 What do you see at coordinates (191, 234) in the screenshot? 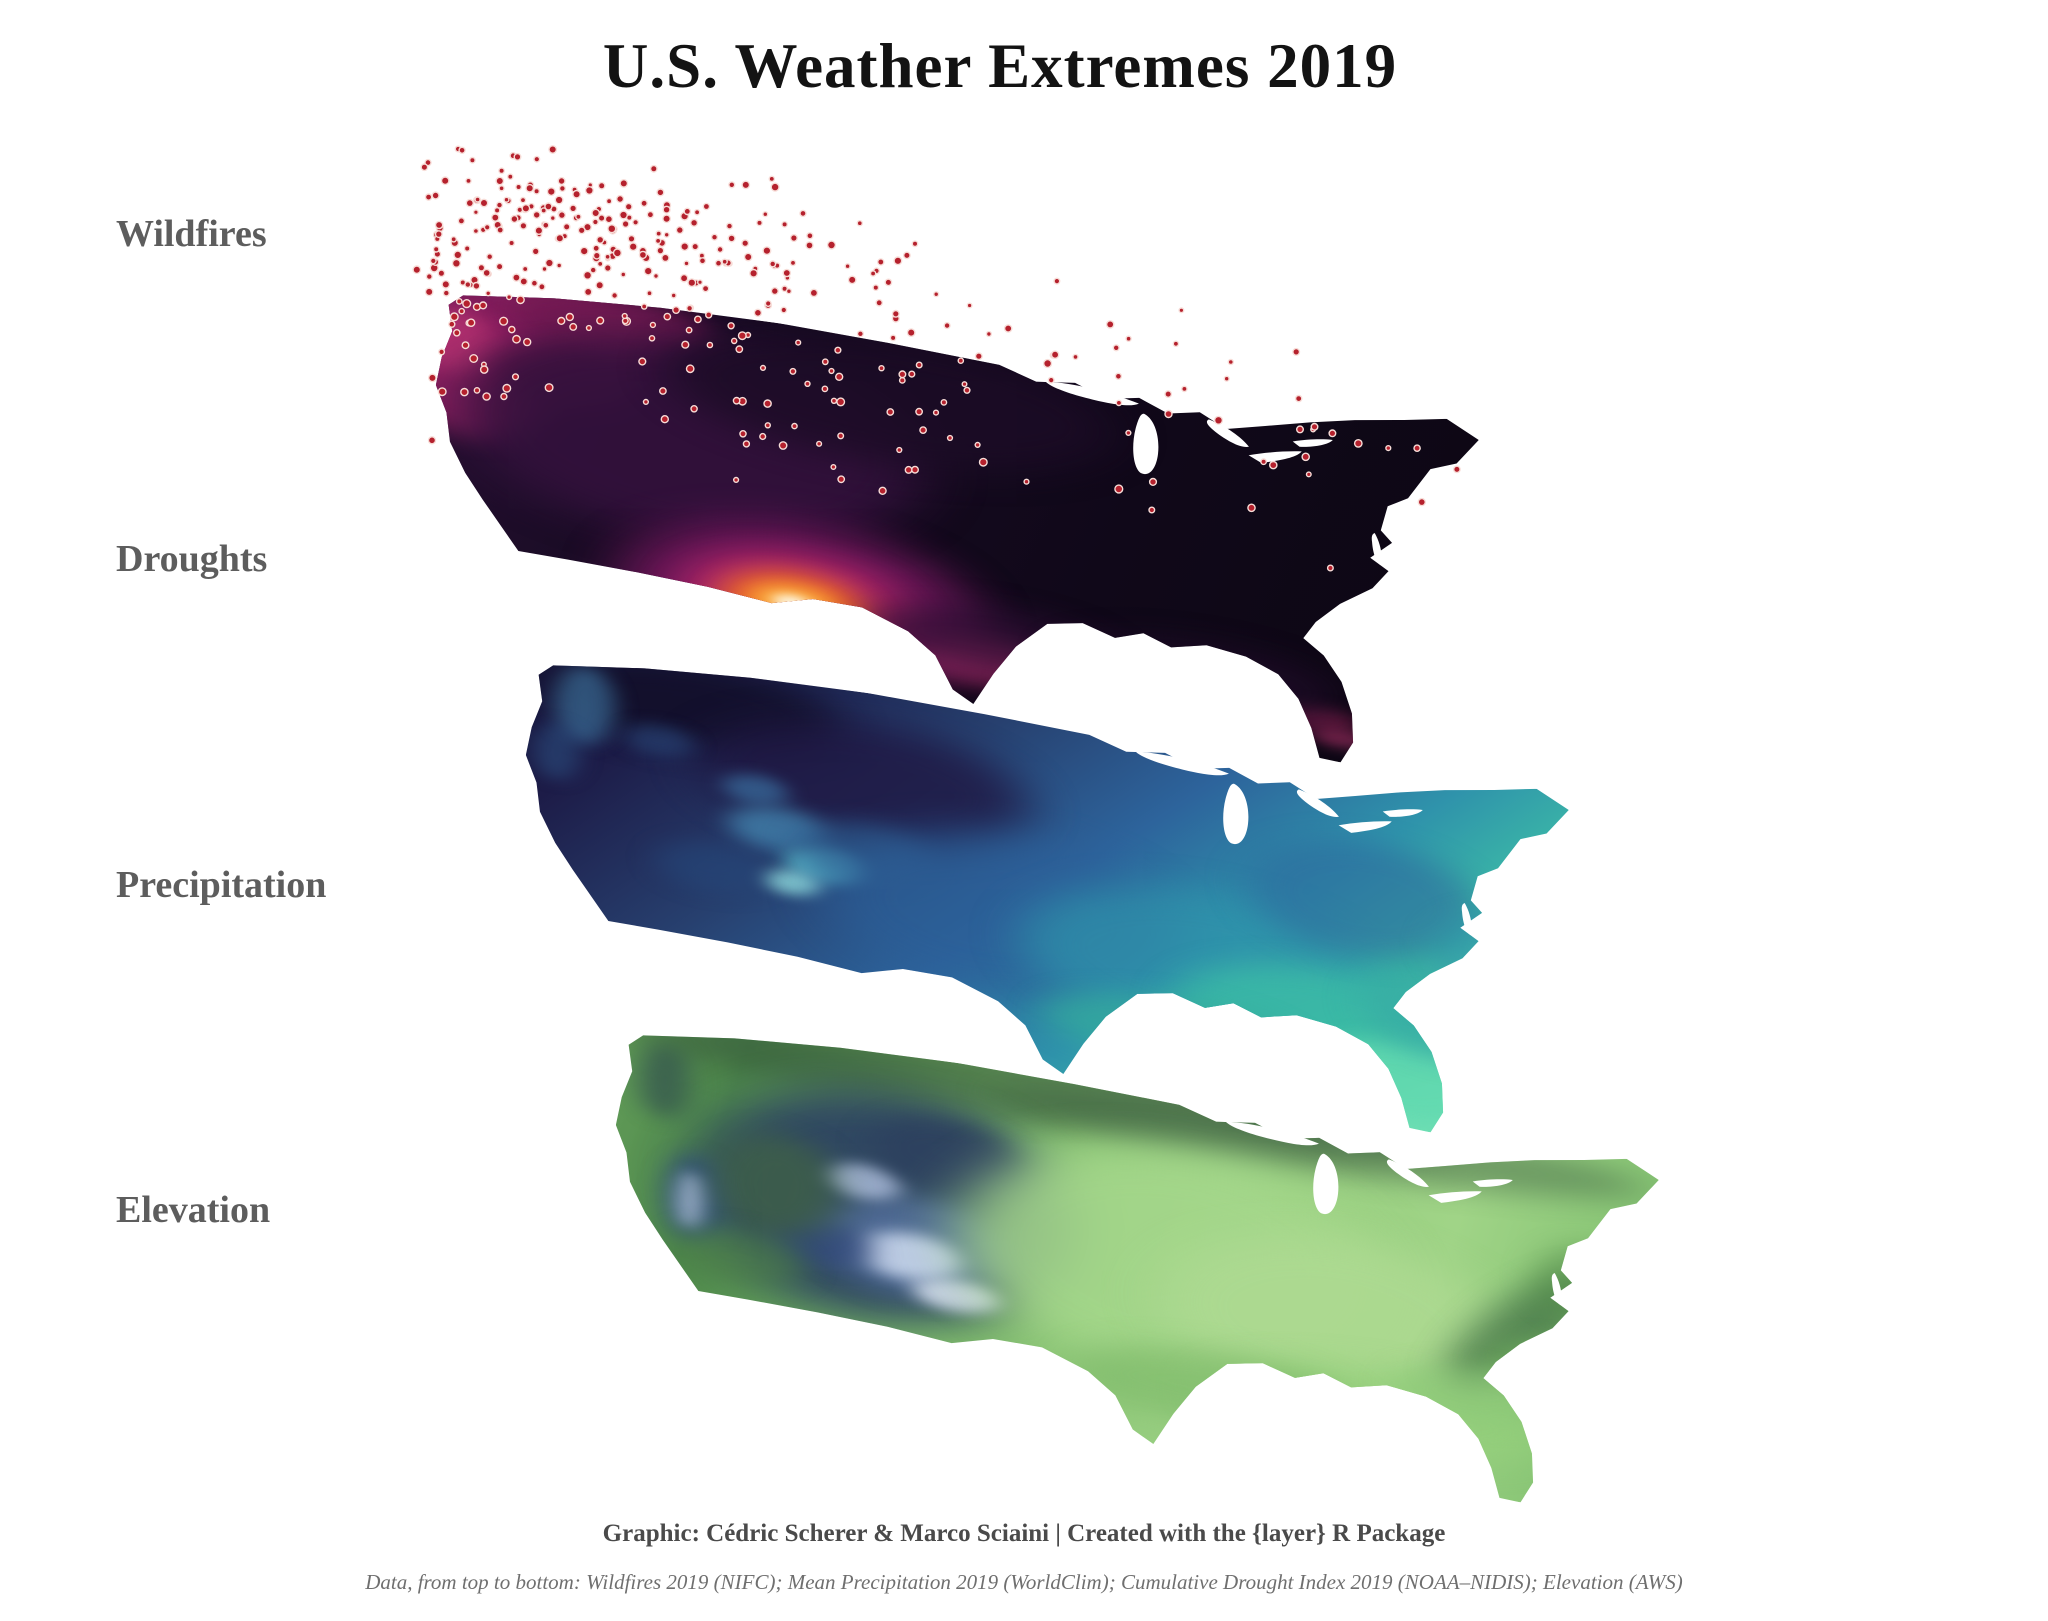
I see `layer-label-wildfires: Wildfires` at bounding box center [191, 234].